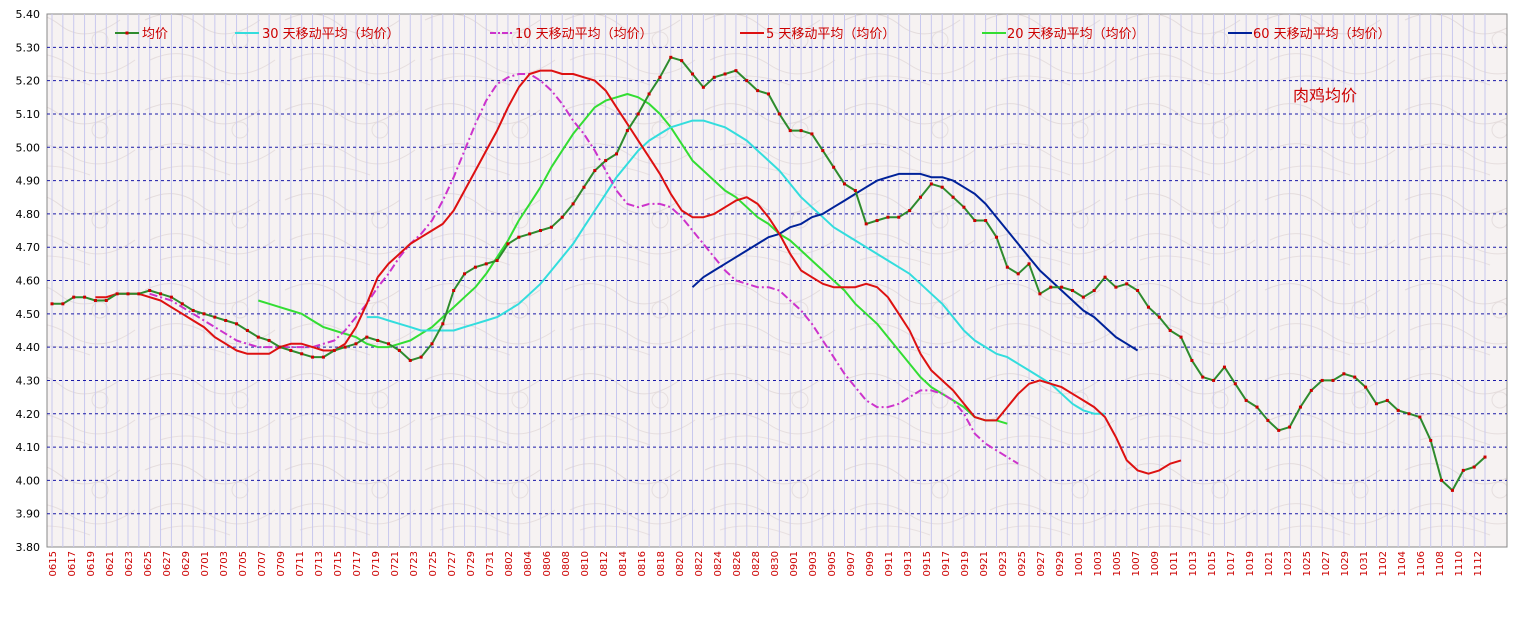  What do you see at coordinates (870, 563) in the screenshot?
I see `x-tick-label: 0909` at bounding box center [870, 563].